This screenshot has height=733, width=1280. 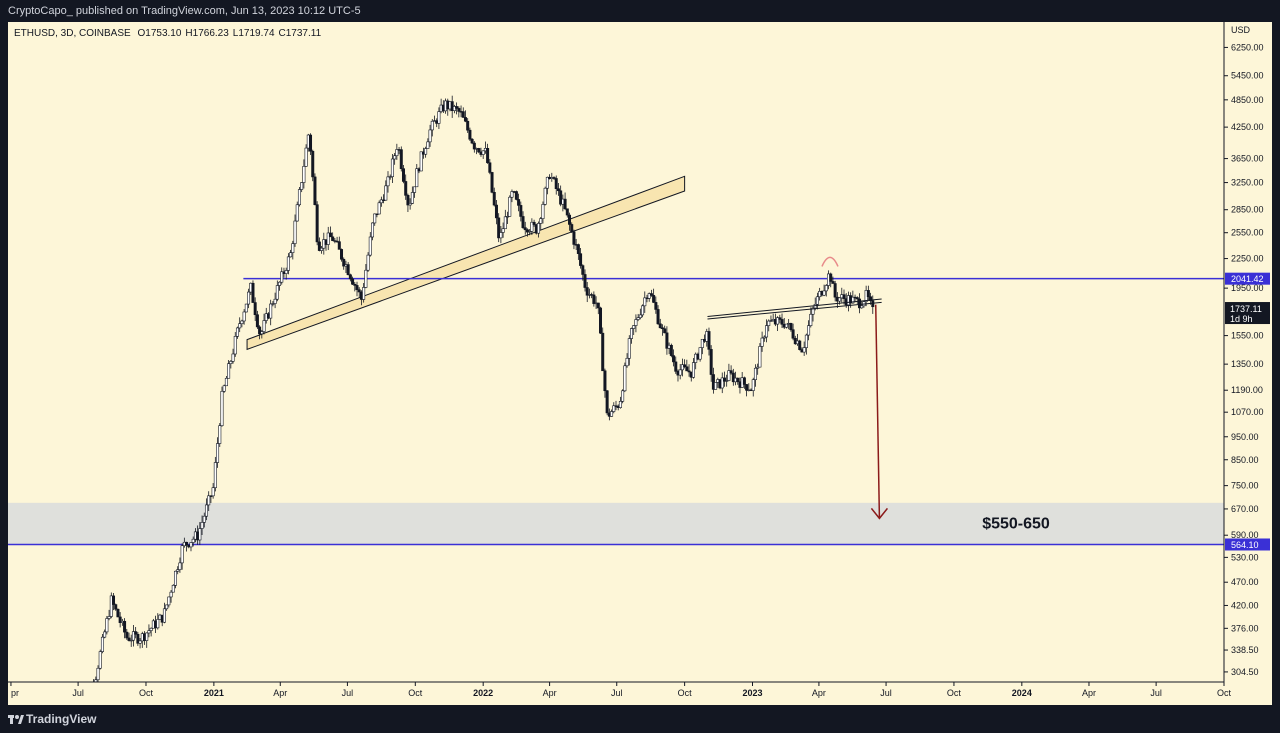 I want to click on last-price-badge, so click(x=1247, y=313).